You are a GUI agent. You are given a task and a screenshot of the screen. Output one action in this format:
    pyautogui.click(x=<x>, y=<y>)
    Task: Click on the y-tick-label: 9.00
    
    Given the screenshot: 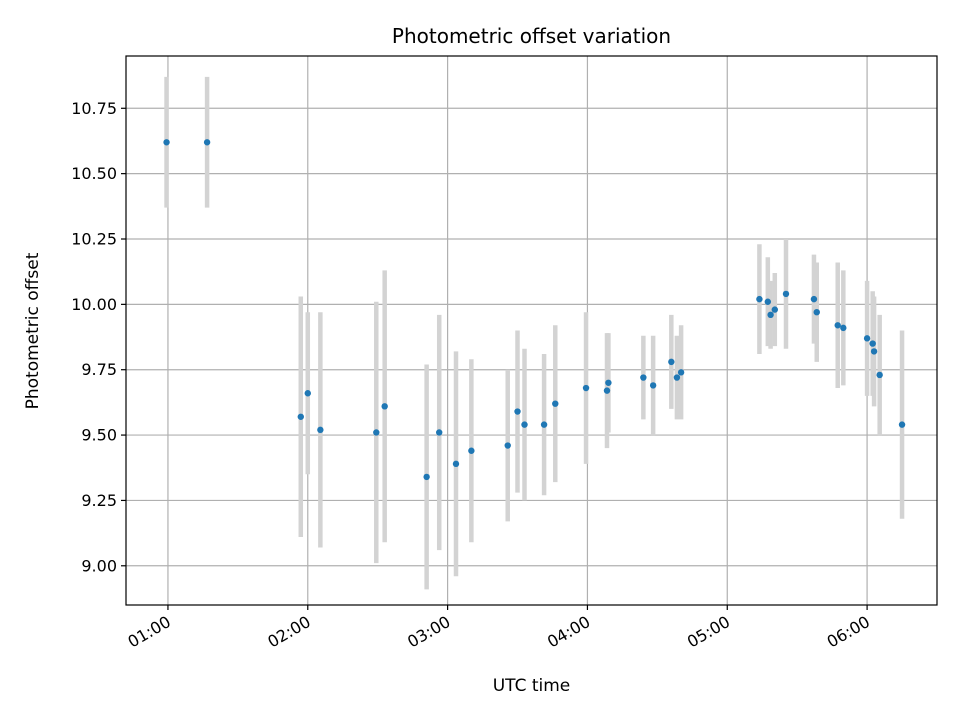 What is the action you would take?
    pyautogui.click(x=99, y=565)
    